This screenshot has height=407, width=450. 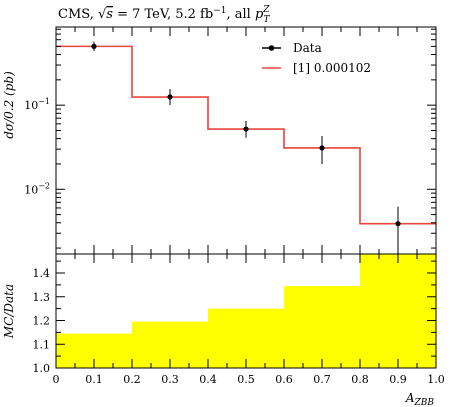 I want to click on x-tick-label: 0.2, so click(x=132, y=379).